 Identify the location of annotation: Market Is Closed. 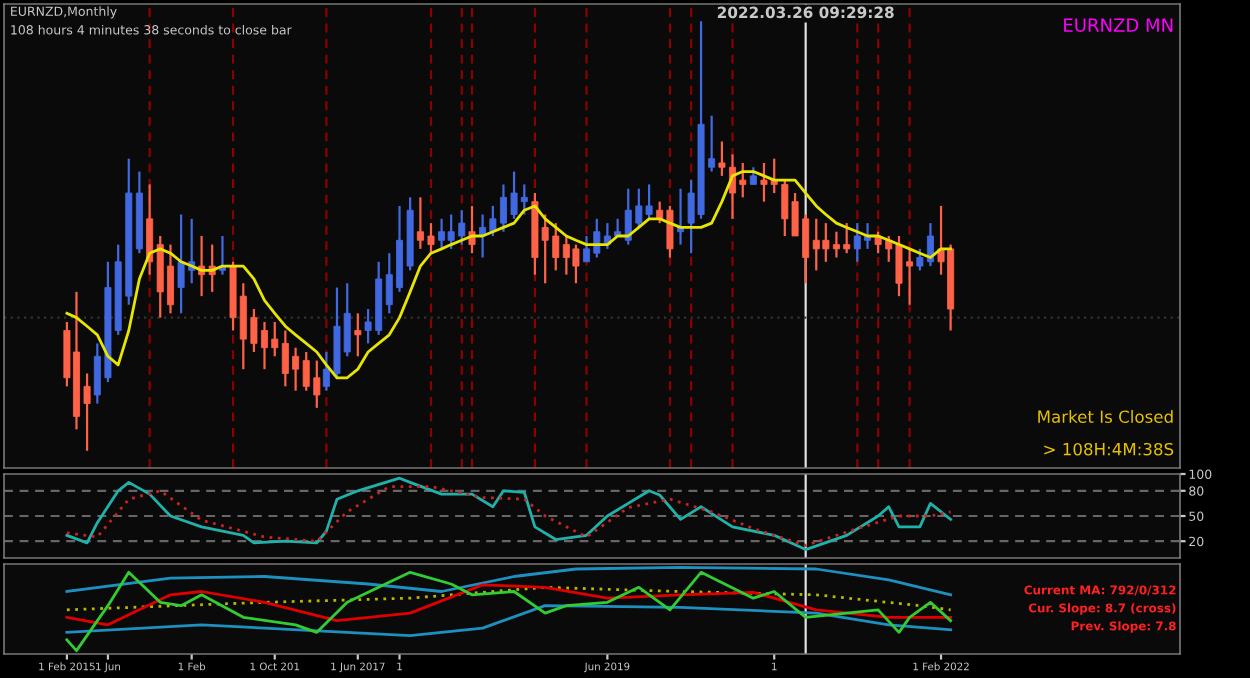
(1105, 417).